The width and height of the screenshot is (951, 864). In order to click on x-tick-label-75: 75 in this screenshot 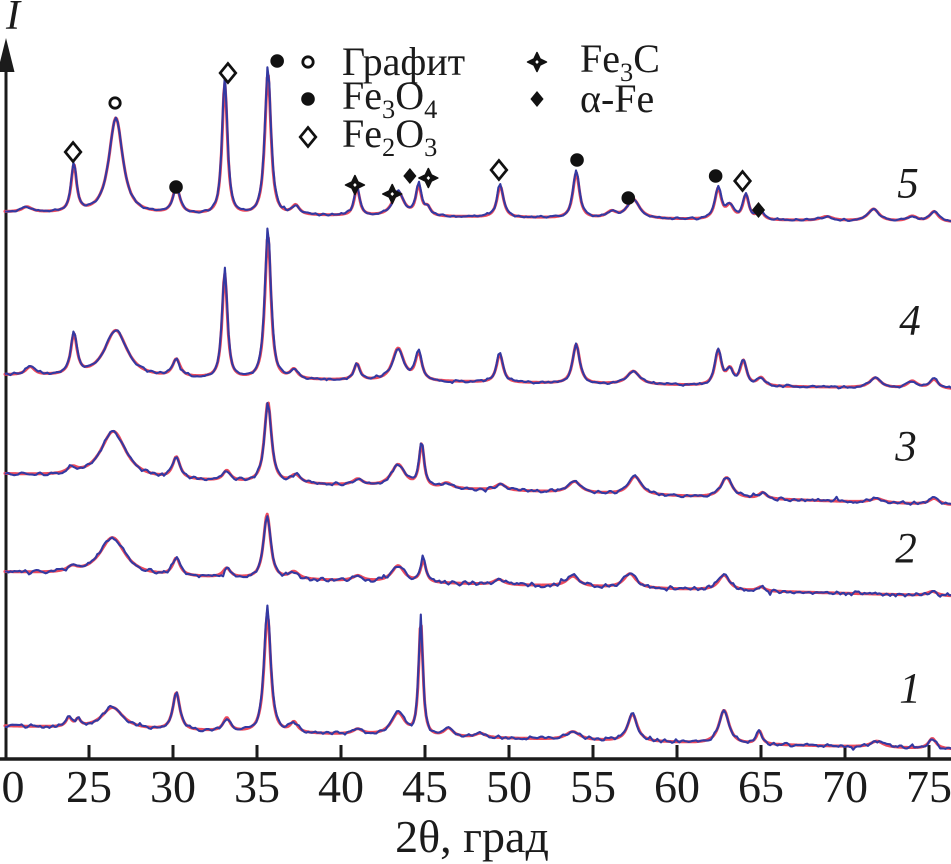, I will do `click(928, 786)`.